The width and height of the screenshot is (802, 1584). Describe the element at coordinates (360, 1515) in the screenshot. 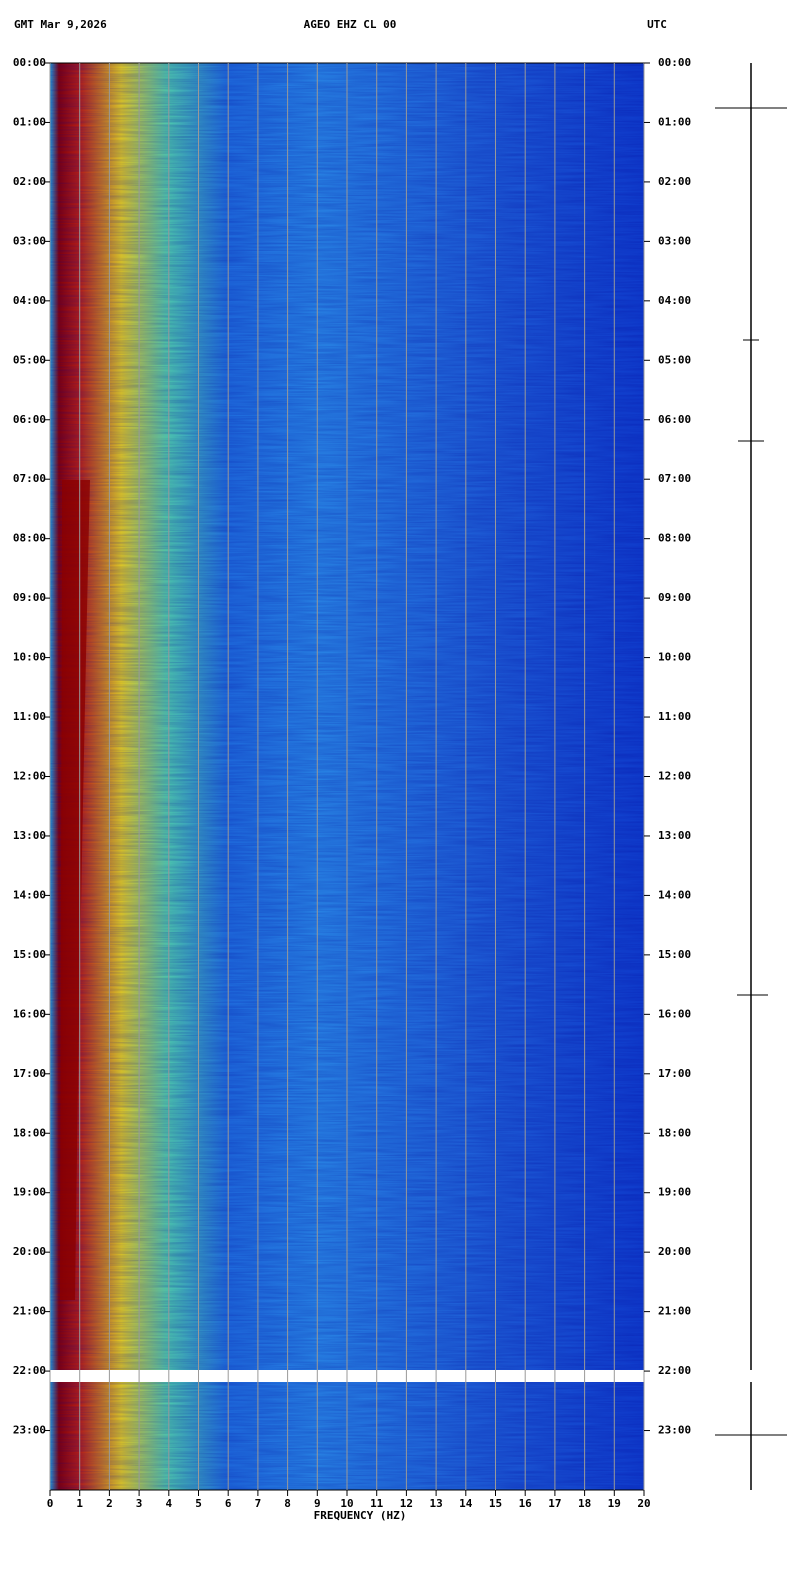

I see `x-axis-label: FREQUENCY (HZ)` at that location.